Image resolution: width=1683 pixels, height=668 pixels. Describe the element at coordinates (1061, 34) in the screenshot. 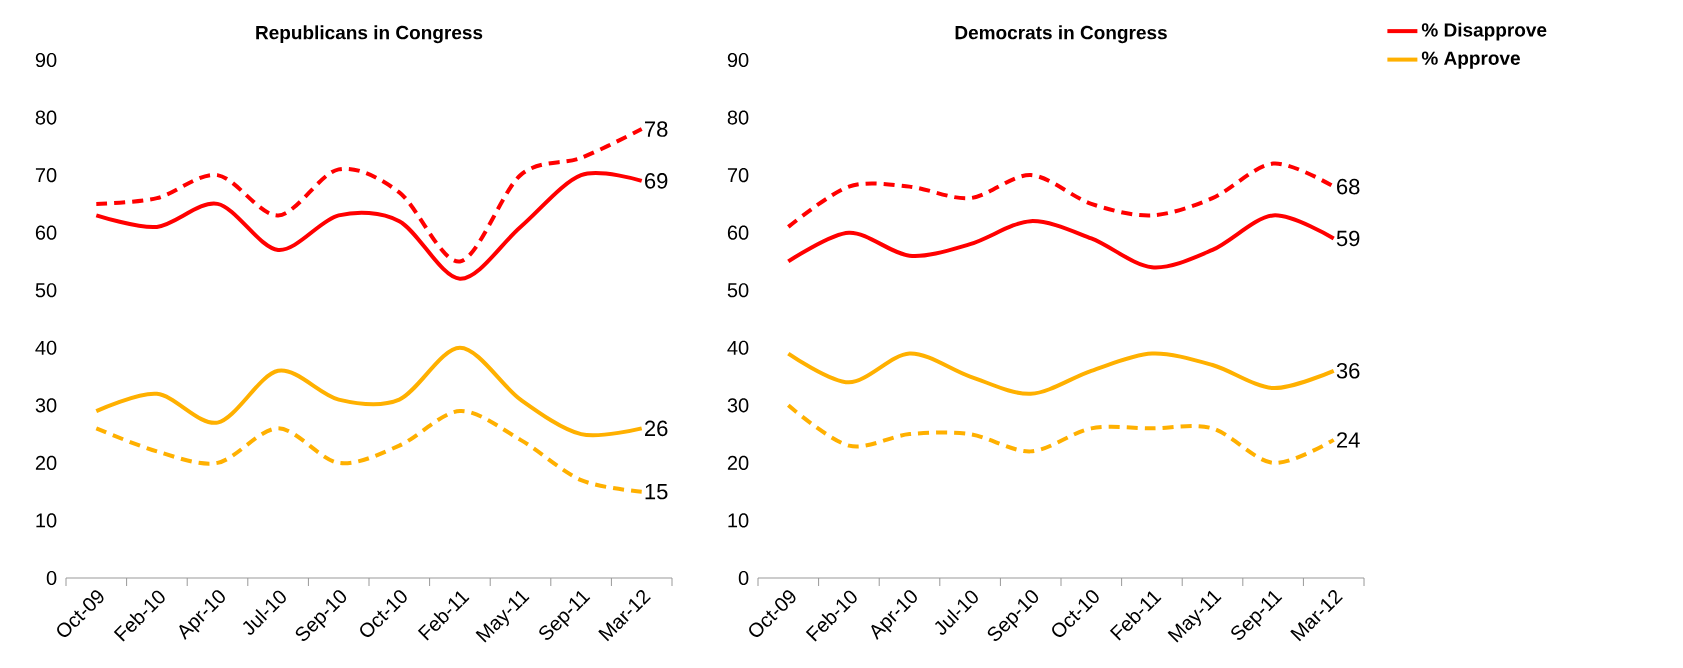

I see `chart-title: Democrats in Congress` at that location.